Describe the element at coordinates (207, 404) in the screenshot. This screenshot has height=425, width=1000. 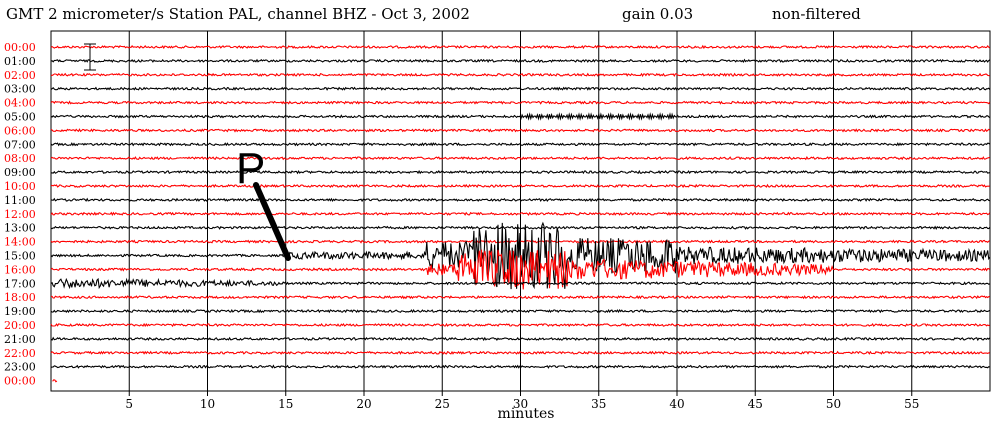
I see `x-tick-label: 10` at that location.